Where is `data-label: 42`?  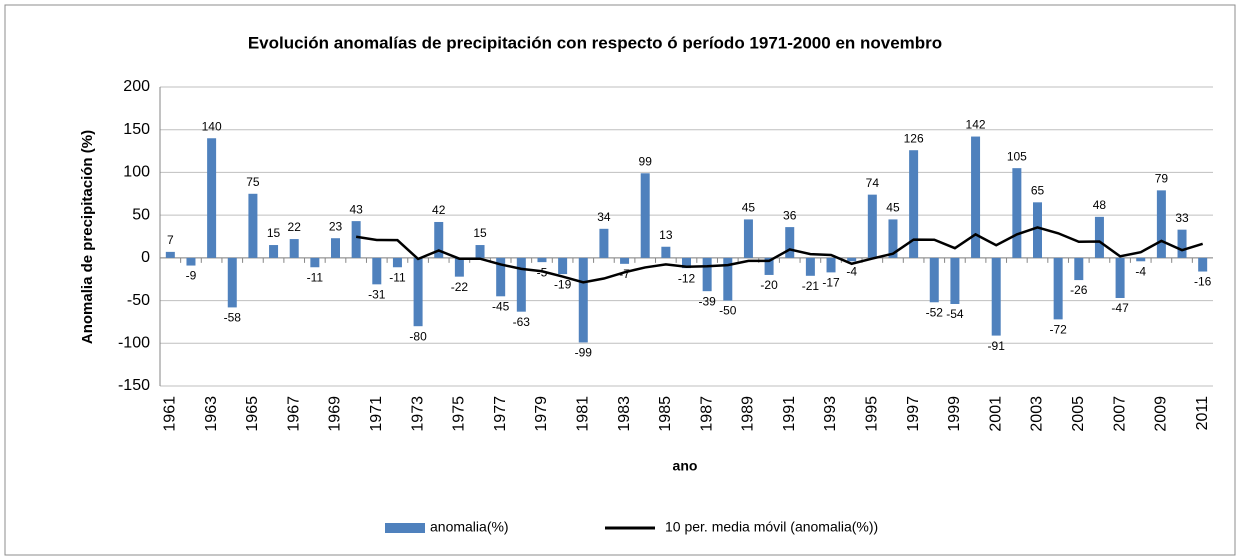
data-label: 42 is located at coordinates (439, 210).